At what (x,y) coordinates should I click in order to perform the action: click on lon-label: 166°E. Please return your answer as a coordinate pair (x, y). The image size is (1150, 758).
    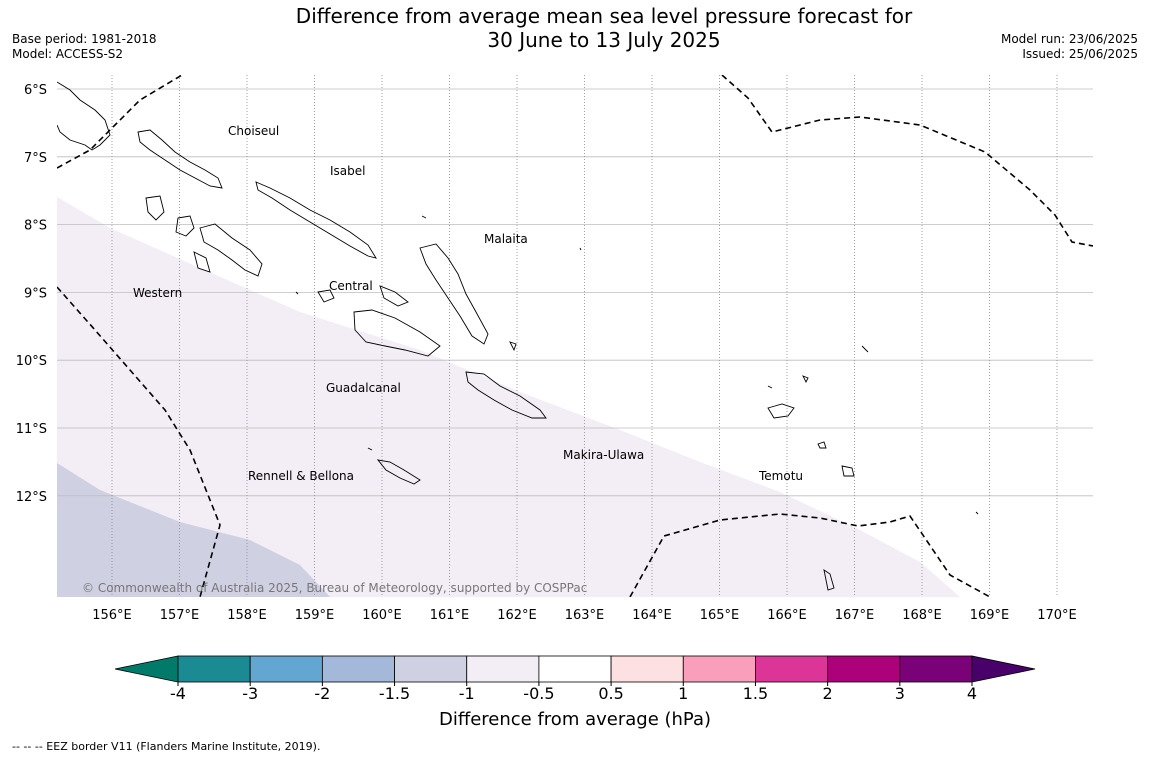
    Looking at the image, I should click on (787, 615).